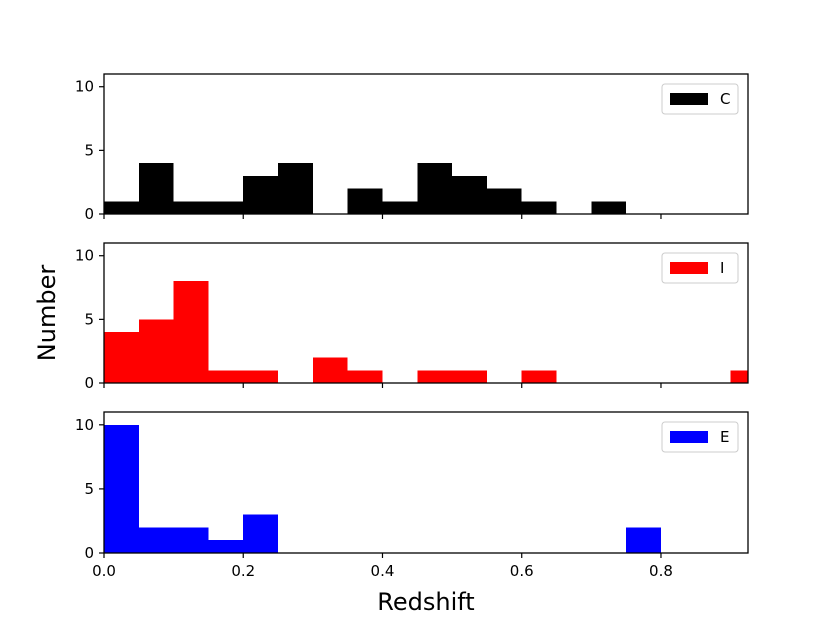 The height and width of the screenshot is (622, 830). What do you see at coordinates (104, 571) in the screenshot?
I see `x-tick-label-0: 0.0` at bounding box center [104, 571].